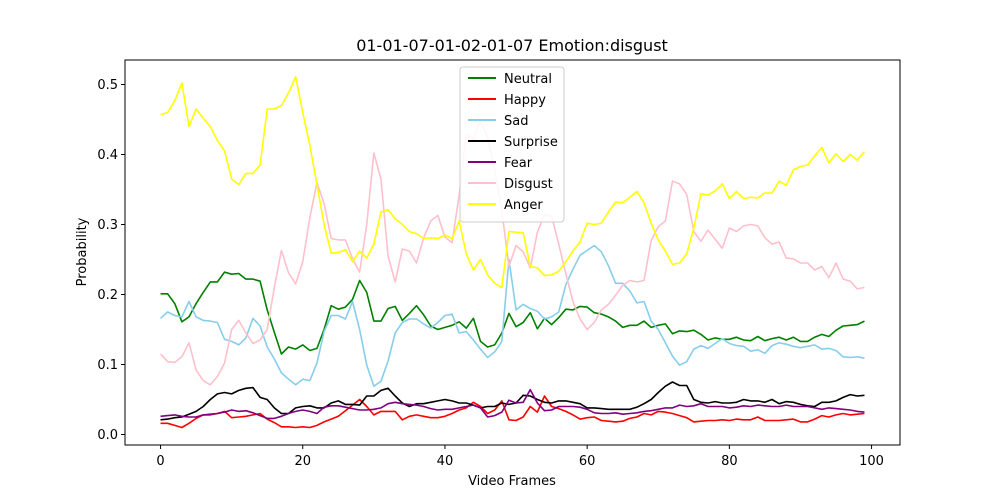 The image size is (1000, 500). What do you see at coordinates (111, 260) in the screenshot?
I see `y-axis: 0.0 0.1 0.2 0.3 0.4 0.5` at bounding box center [111, 260].